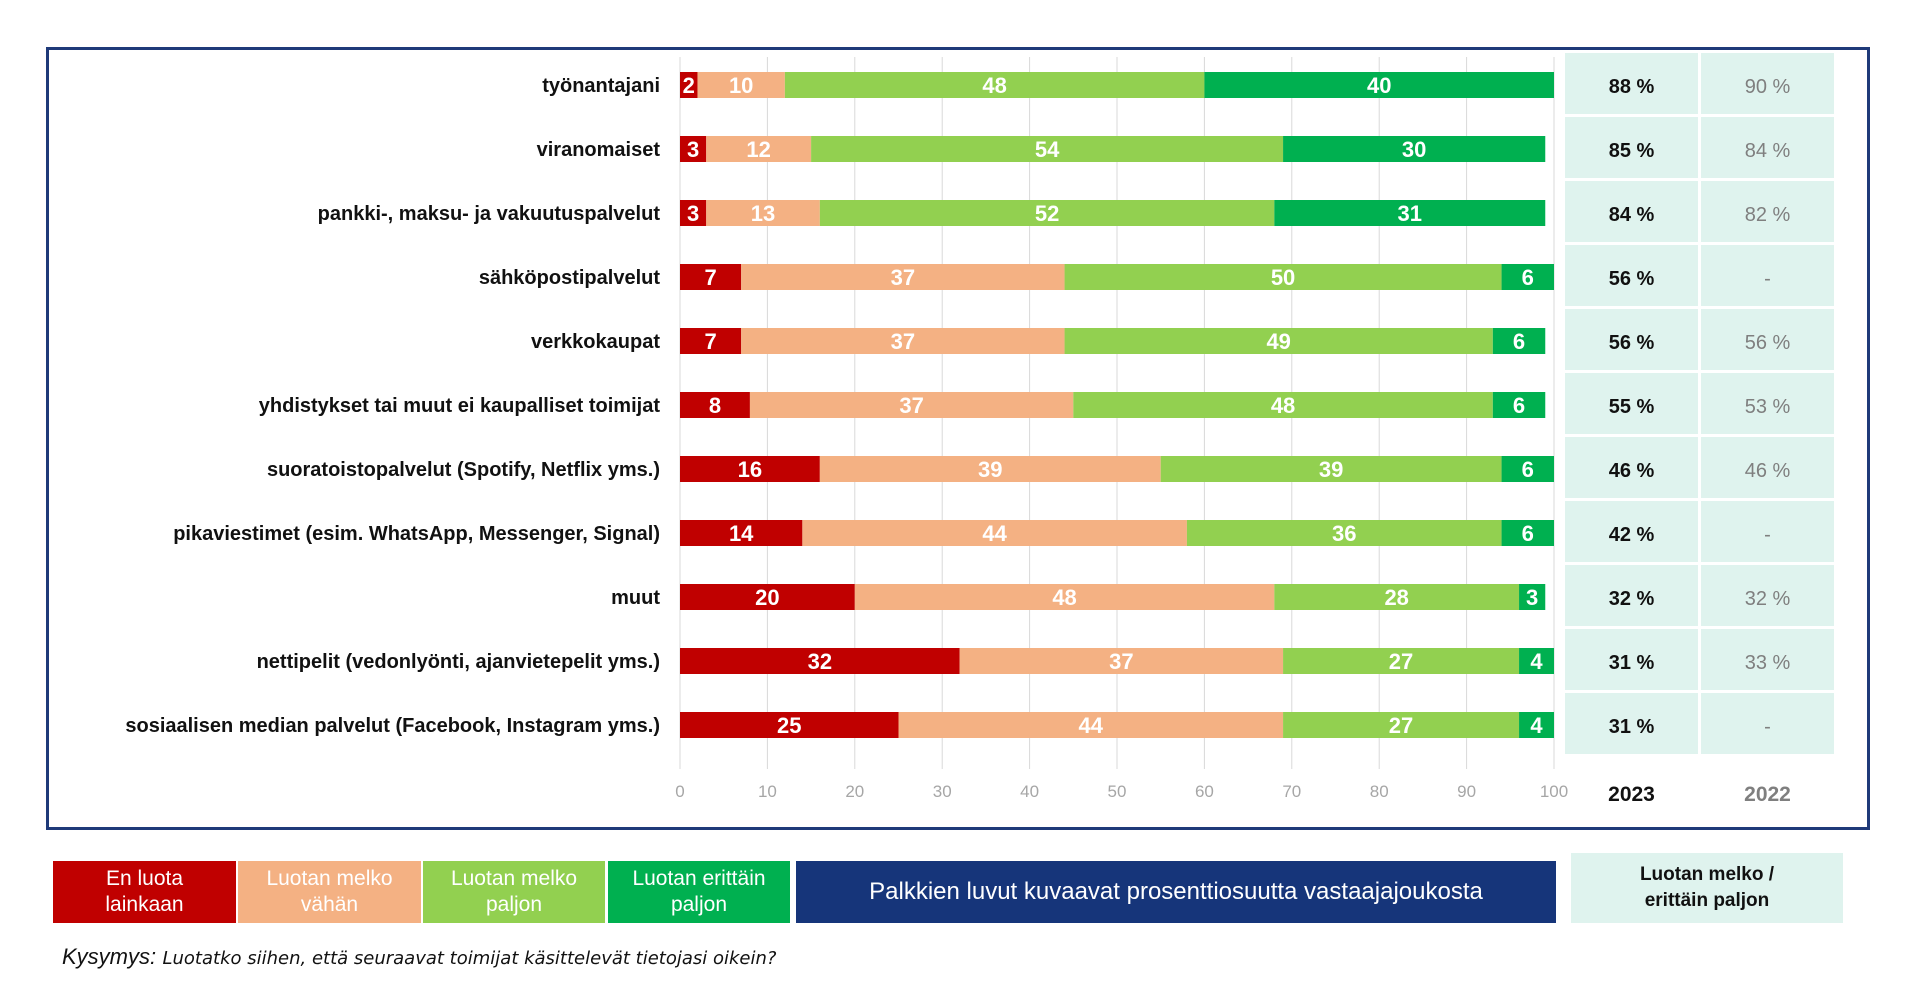 The height and width of the screenshot is (1008, 1920). I want to click on data-label: 31, so click(1410, 213).